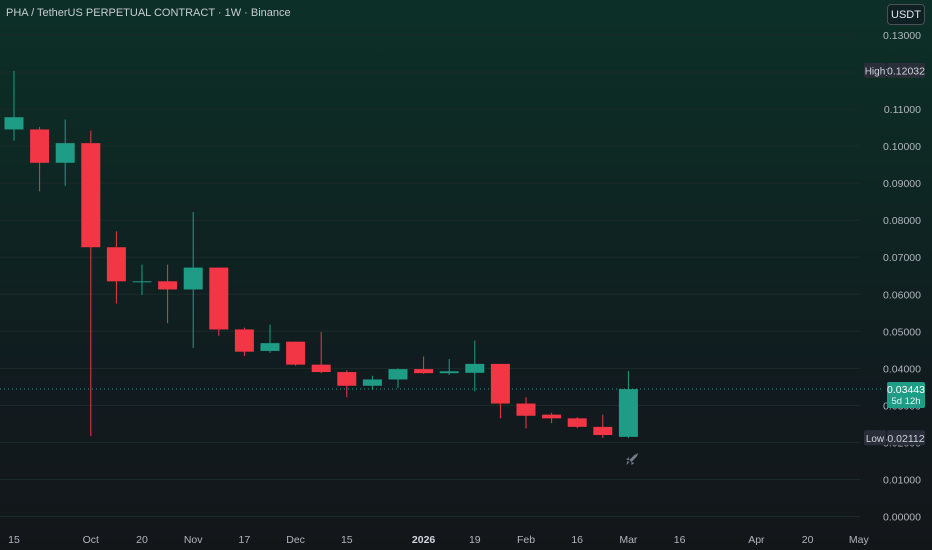 The width and height of the screenshot is (932, 550). I want to click on y-tick-label: 0.10000, so click(902, 147).